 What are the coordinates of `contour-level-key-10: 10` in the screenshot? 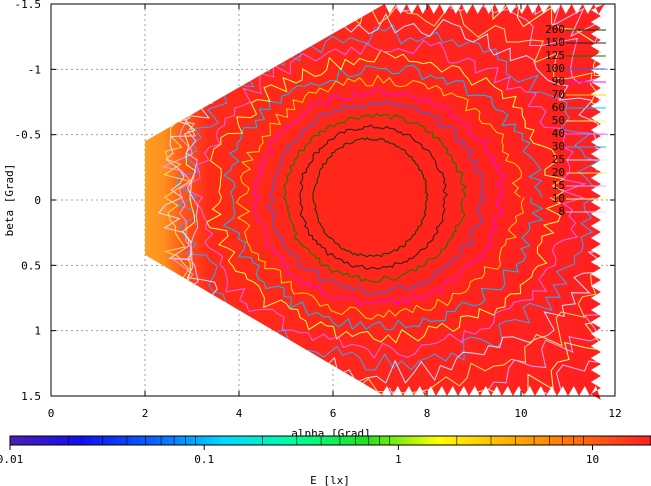 It's located at (579, 198).